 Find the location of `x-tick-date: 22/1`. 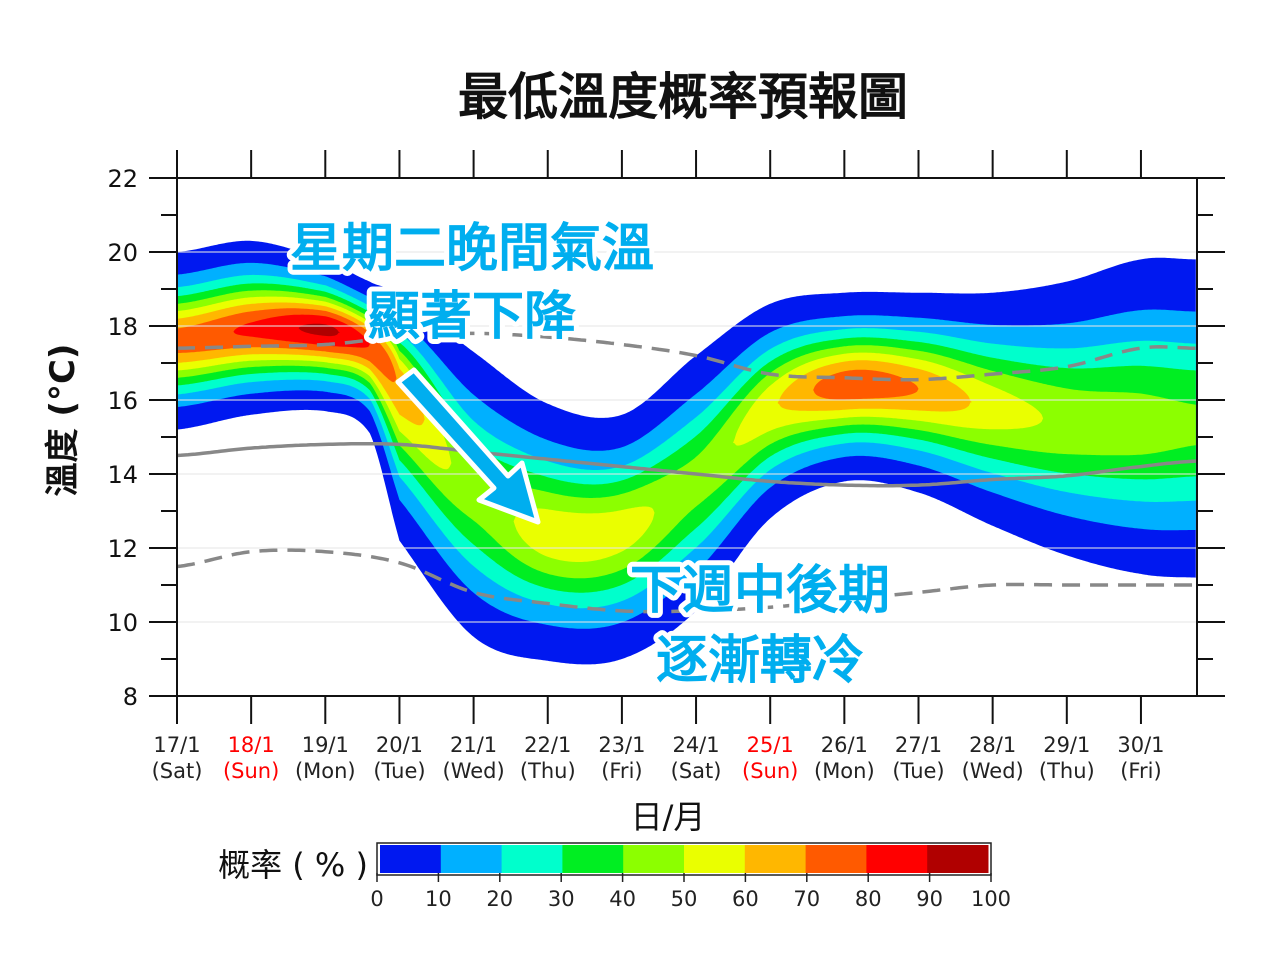

x-tick-date: 22/1 is located at coordinates (547, 745).